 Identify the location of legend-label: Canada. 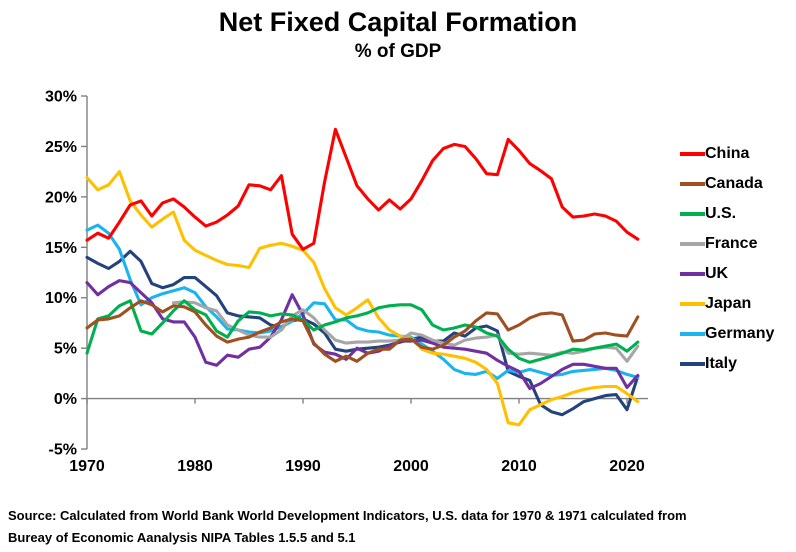
(734, 183).